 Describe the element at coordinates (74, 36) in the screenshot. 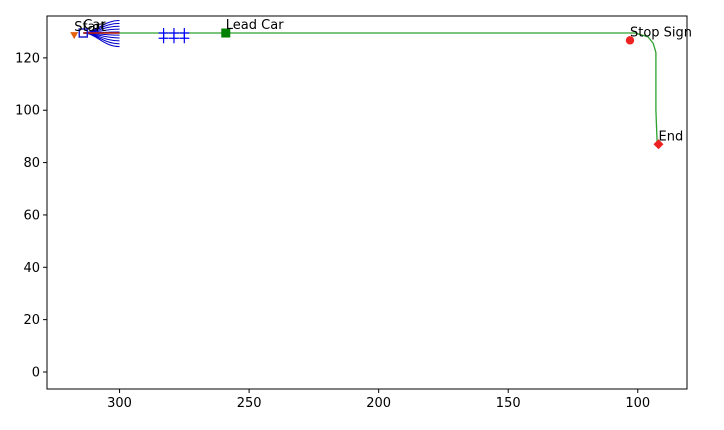

I see `start-marker` at that location.